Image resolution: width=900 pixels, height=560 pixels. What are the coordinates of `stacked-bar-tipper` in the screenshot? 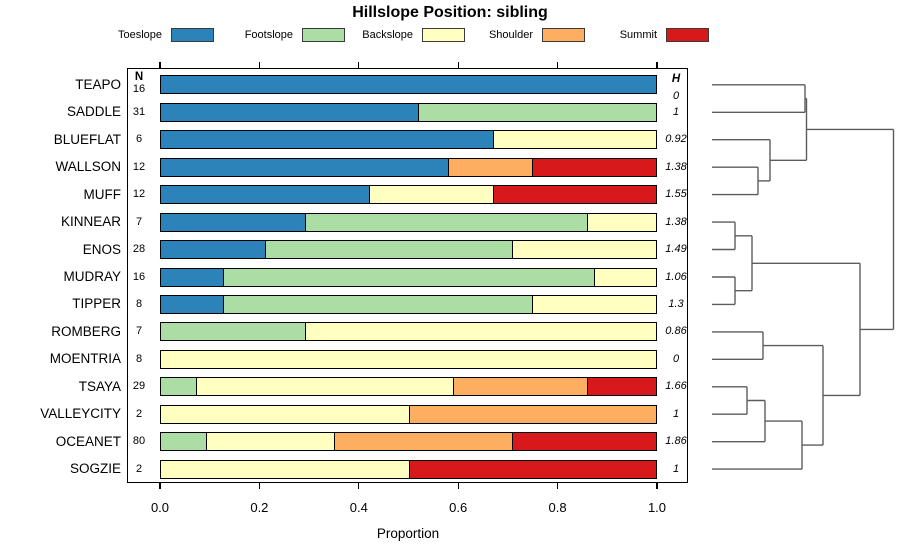 It's located at (408, 304).